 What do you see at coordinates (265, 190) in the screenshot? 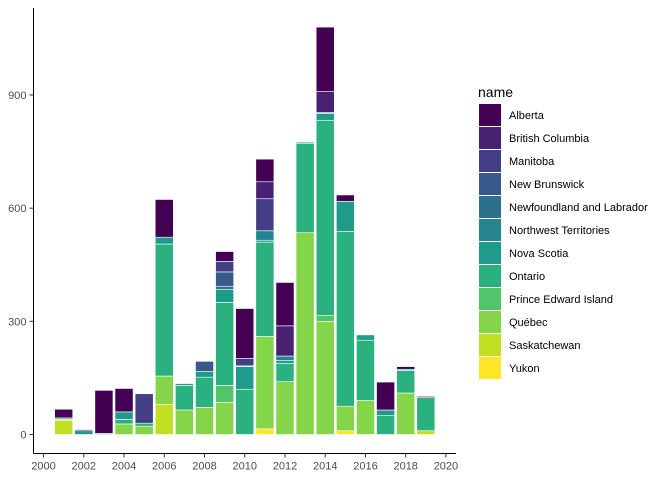
I see `bar-segment-2011-british-columbia` at bounding box center [265, 190].